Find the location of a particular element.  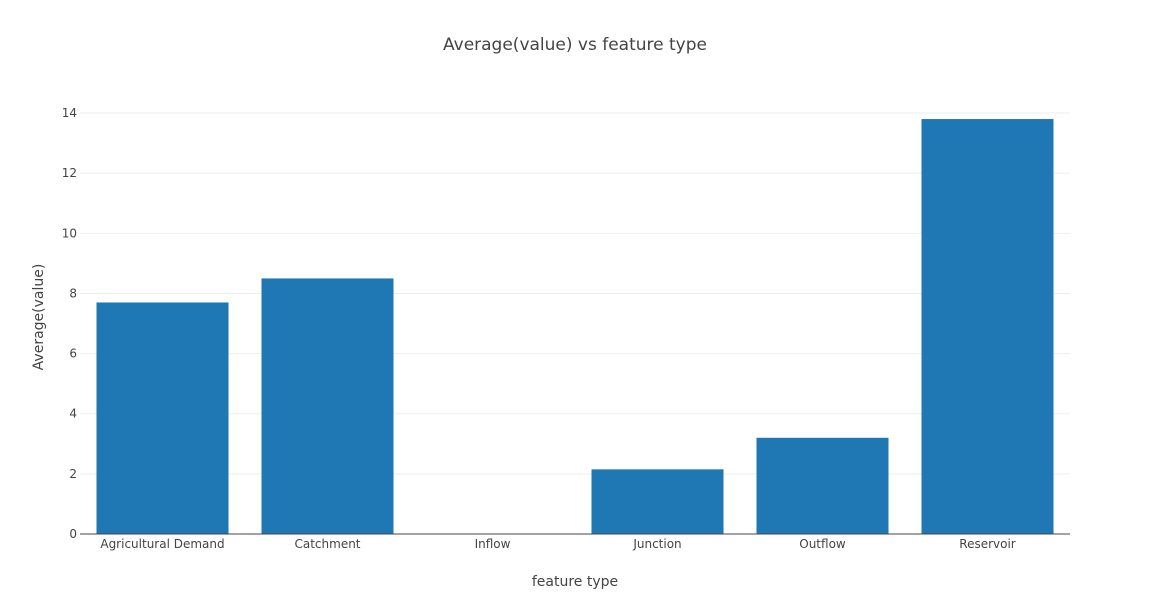

y-axis-ticks: 0 2 4 6 8 10 12 14 is located at coordinates (69, 323).